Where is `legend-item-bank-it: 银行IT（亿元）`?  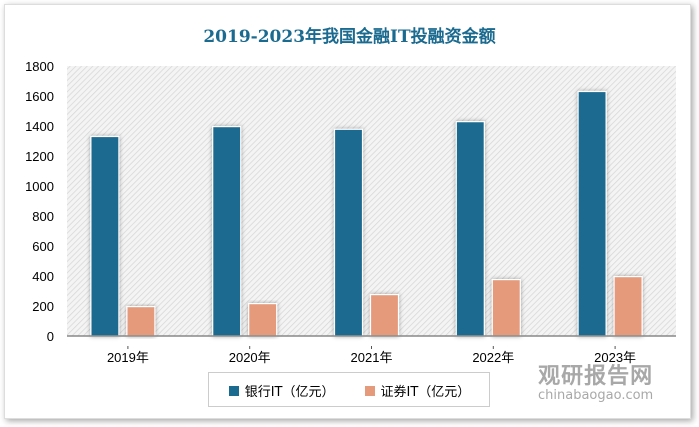 legend-item-bank-it: 银行IT（亿元） is located at coordinates (281, 390).